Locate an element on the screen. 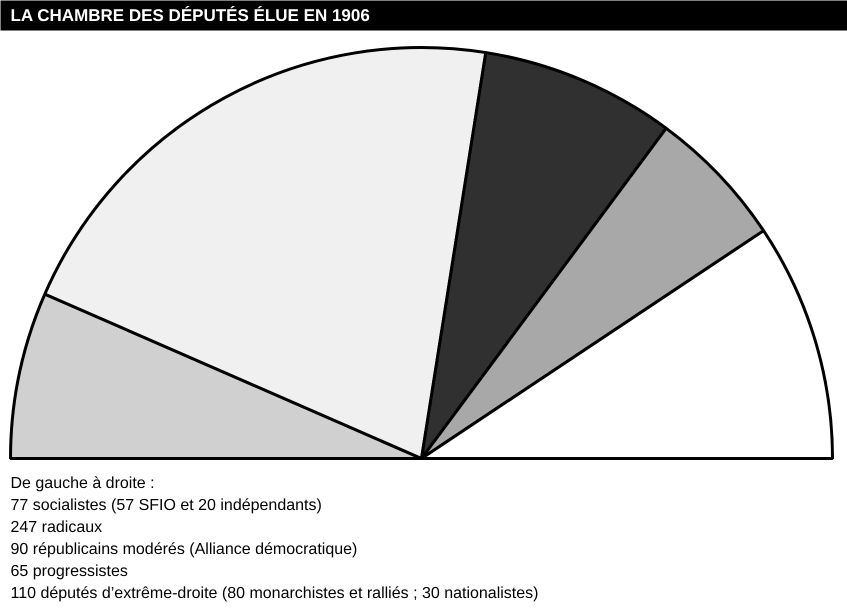  text: 77 socialistes (57 SFIO et 20 indépendants) is located at coordinates (166, 505).